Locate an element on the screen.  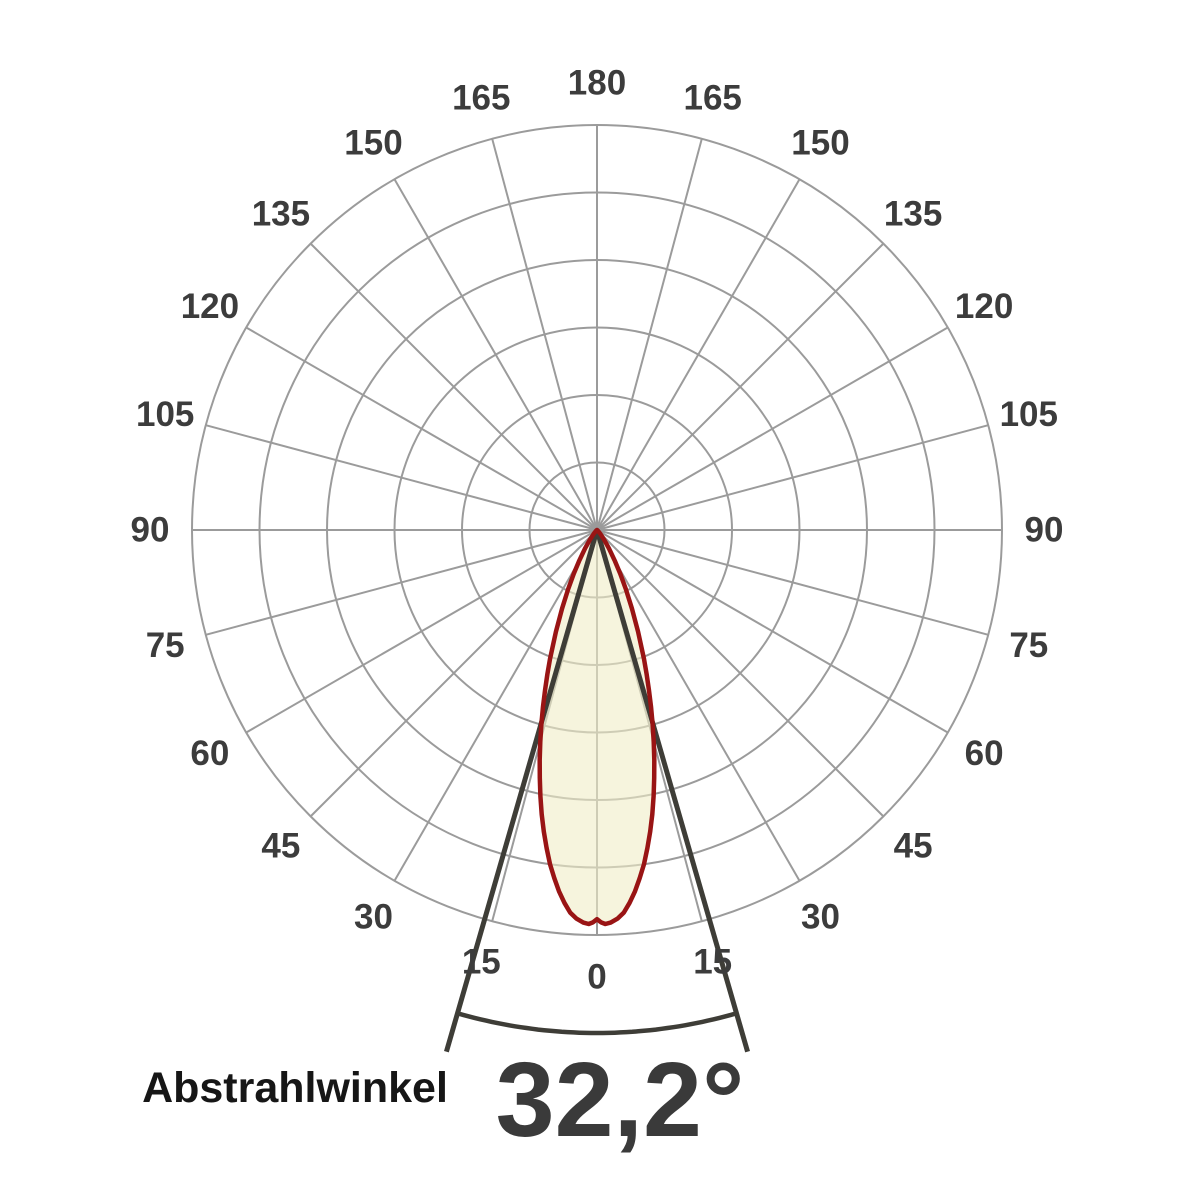
intensity-lobe-outline is located at coordinates (597, 727).